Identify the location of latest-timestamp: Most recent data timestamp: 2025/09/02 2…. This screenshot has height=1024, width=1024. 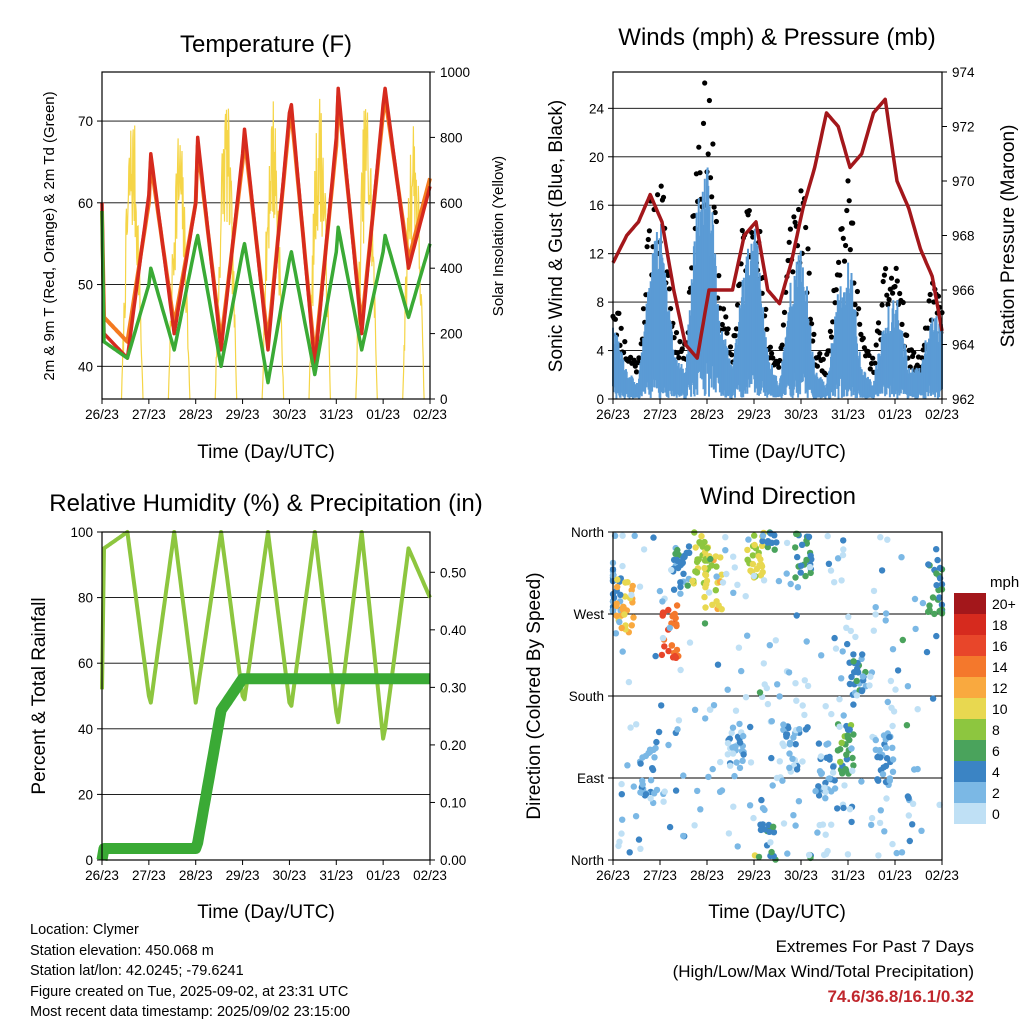
(190, 1012).